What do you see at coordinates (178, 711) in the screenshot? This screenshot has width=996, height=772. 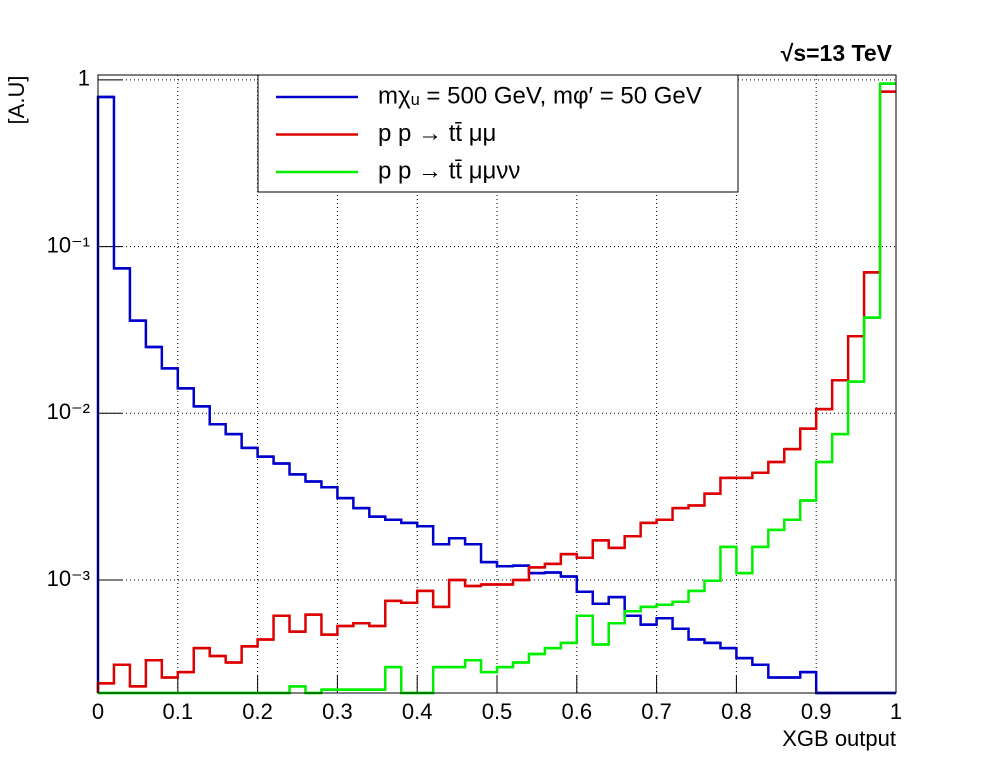 I see `x-tick-label: 0.1` at bounding box center [178, 711].